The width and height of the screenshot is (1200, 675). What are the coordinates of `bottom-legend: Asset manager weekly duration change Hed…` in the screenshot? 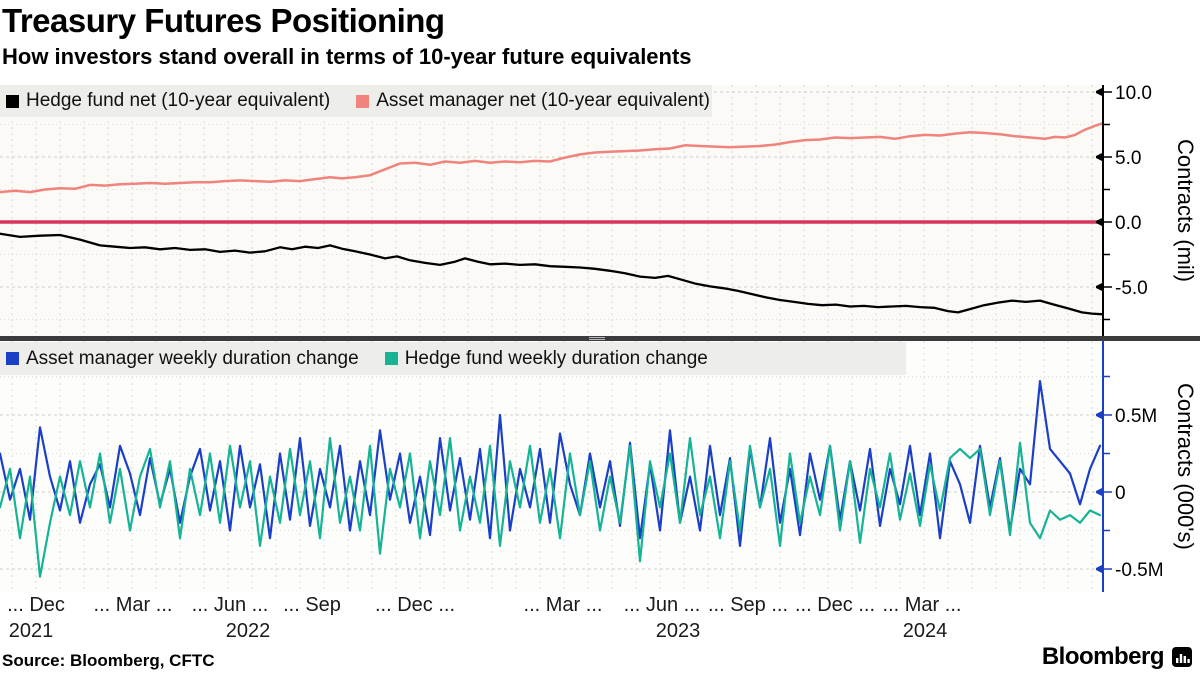 It's located at (453, 358).